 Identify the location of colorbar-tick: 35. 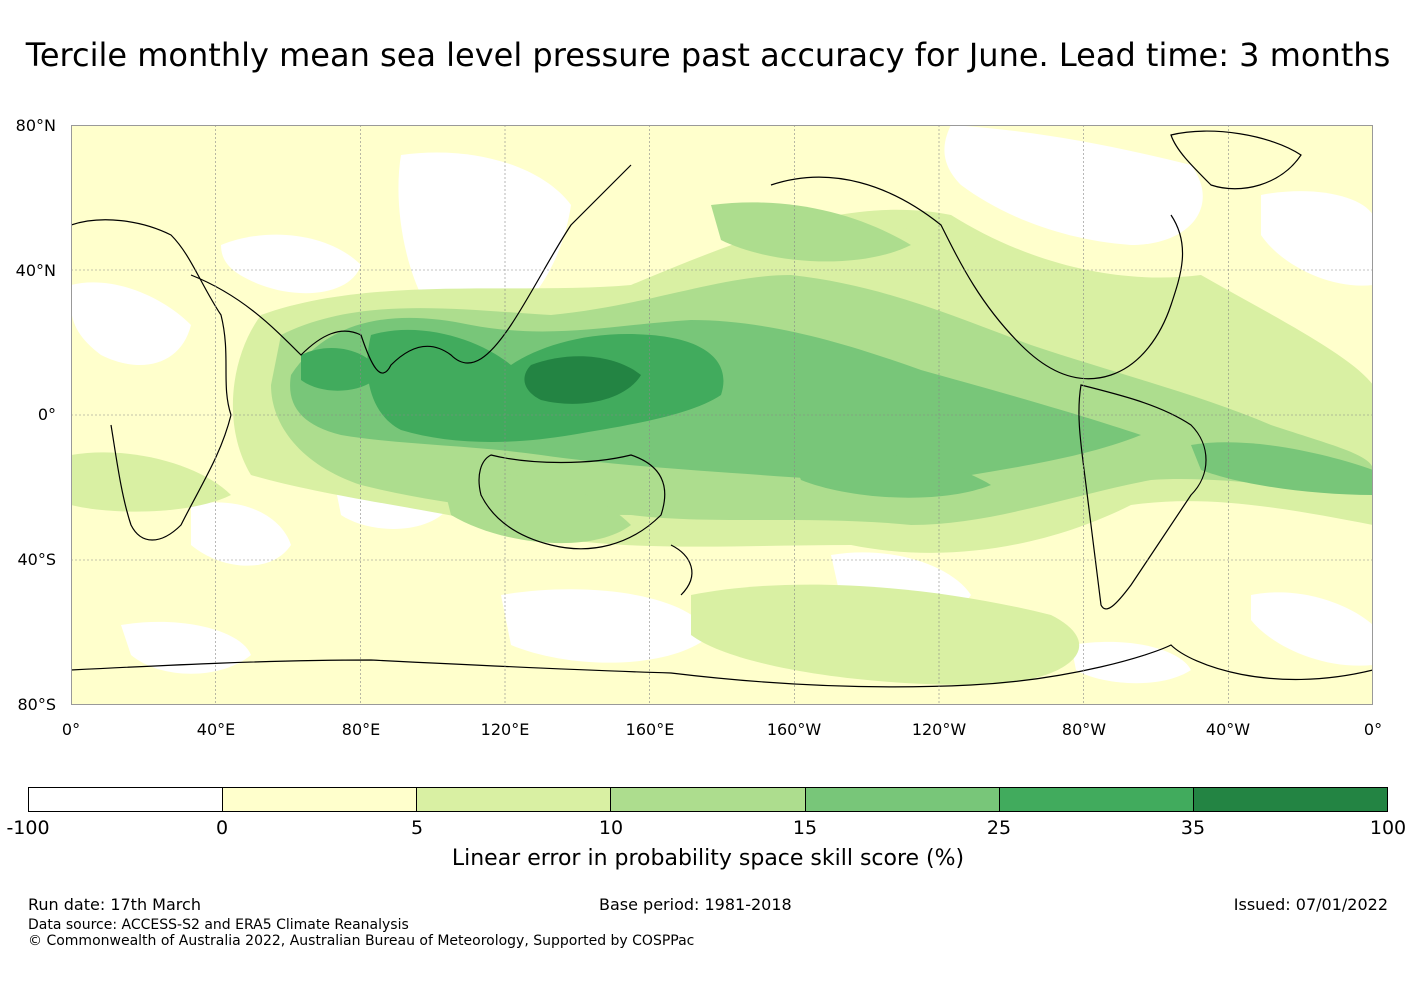
(1193, 828).